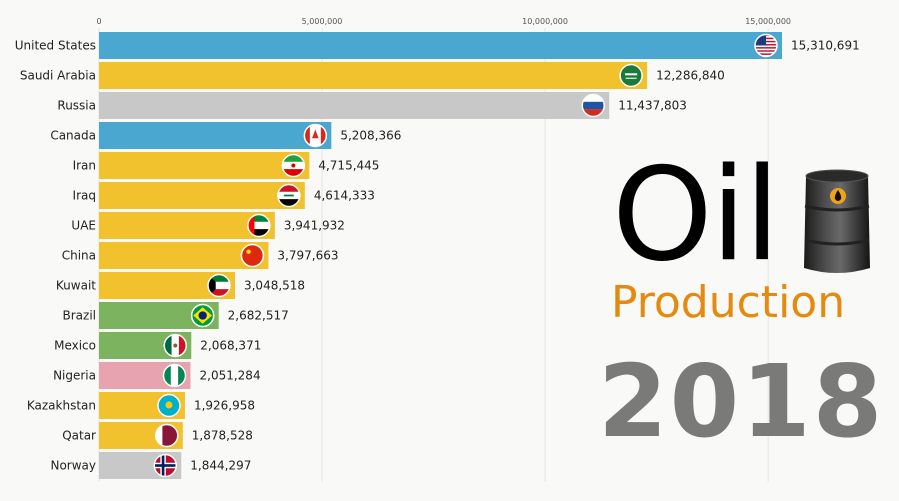 The height and width of the screenshot is (501, 899). Describe the element at coordinates (545, 21) in the screenshot. I see `x-tick-label: 10,000,000` at that location.